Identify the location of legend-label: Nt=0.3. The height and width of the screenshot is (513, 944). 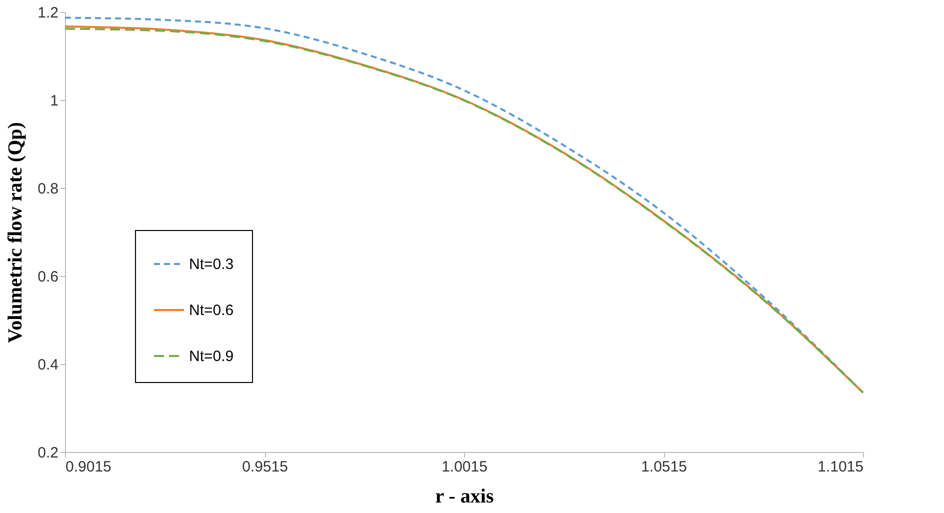
(211, 264).